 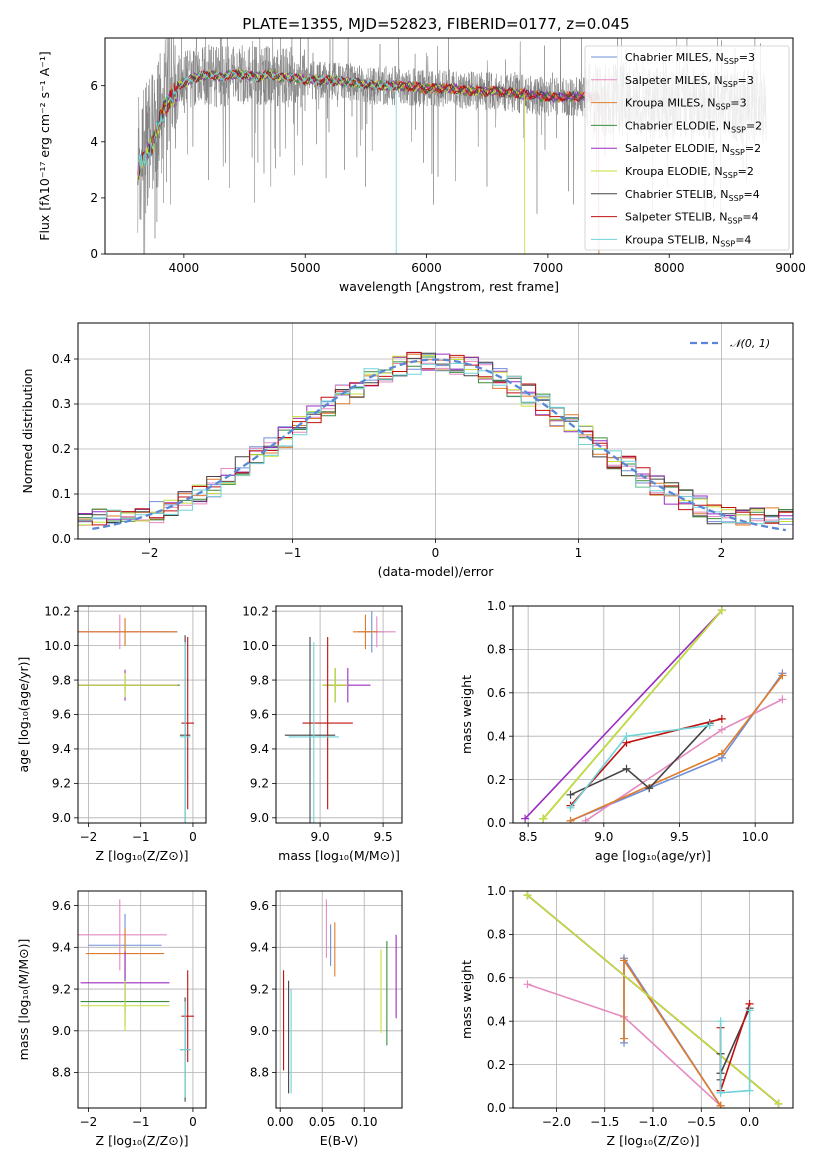 I want to click on ytick-label: 6, so click(x=94, y=86).